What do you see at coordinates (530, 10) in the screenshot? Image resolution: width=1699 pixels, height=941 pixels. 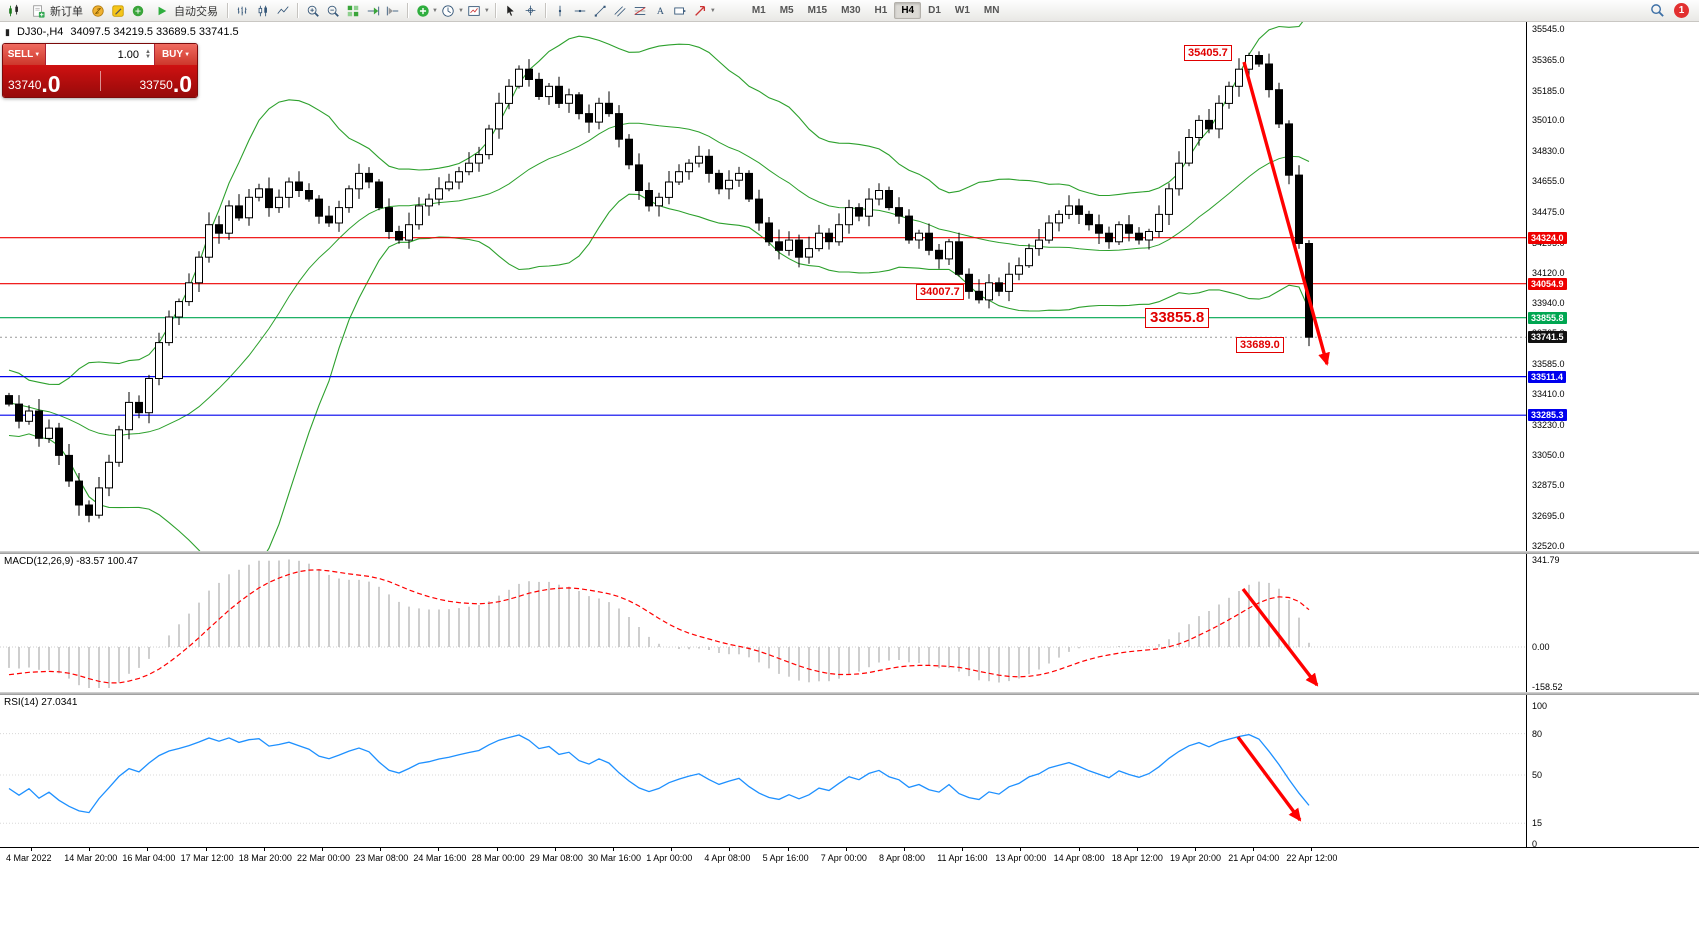 I see `crosshair-icon` at bounding box center [530, 10].